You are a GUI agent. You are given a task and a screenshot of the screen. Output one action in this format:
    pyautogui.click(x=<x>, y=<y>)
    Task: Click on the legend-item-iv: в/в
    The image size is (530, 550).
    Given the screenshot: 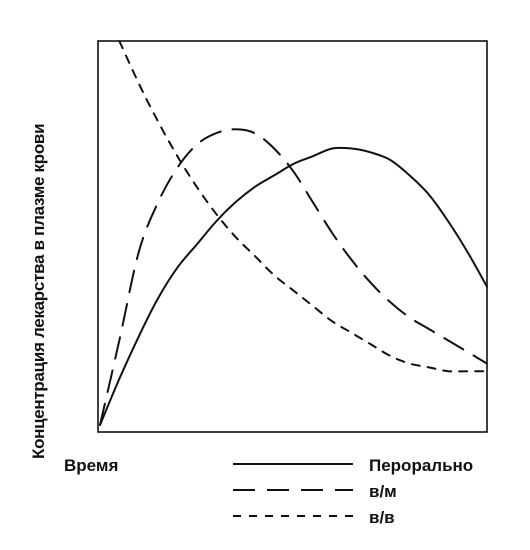 What is the action you would take?
    pyautogui.click(x=314, y=517)
    